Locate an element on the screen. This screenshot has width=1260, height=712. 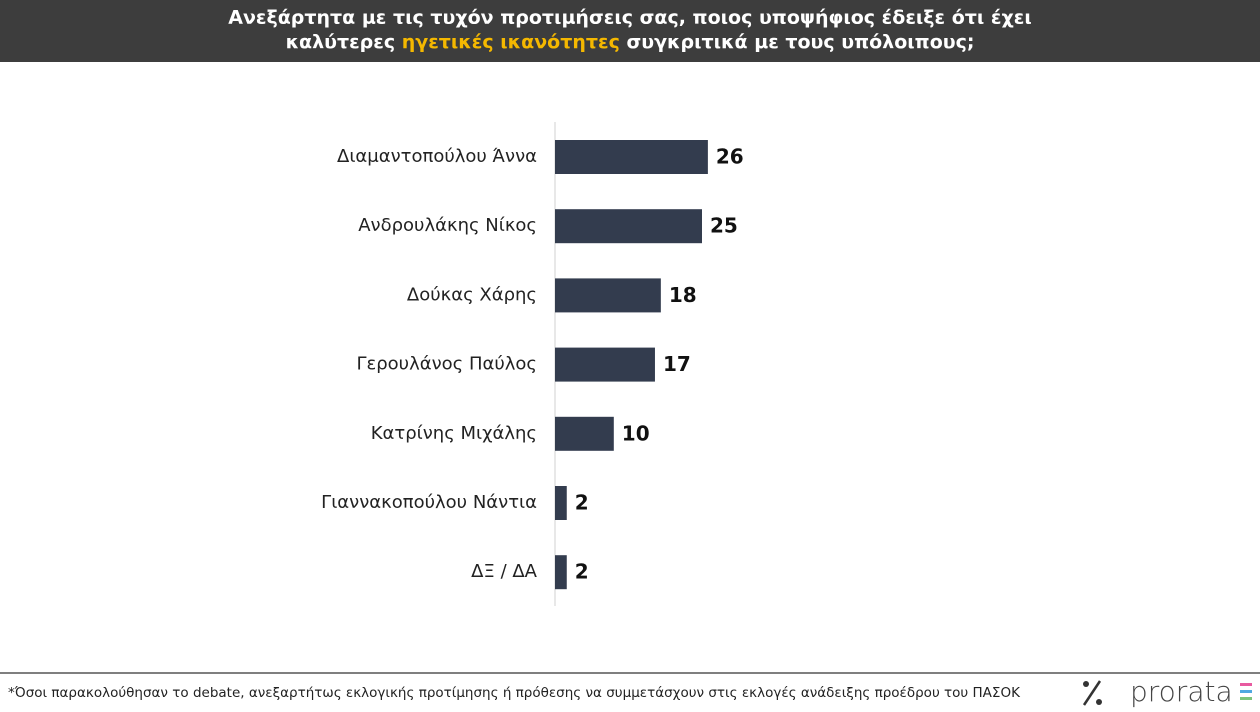
category-label: Διαμαντοπούλου Άννα is located at coordinates (437, 156).